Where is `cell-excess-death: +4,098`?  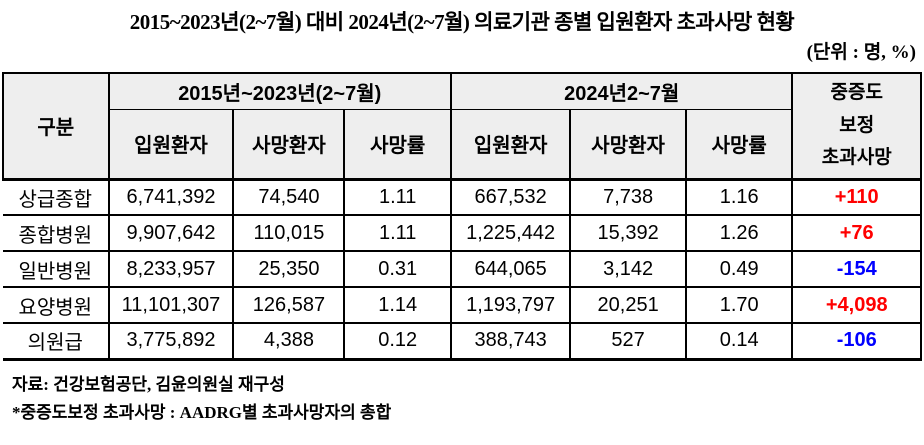
cell-excess-death: +4,098 is located at coordinates (856, 305).